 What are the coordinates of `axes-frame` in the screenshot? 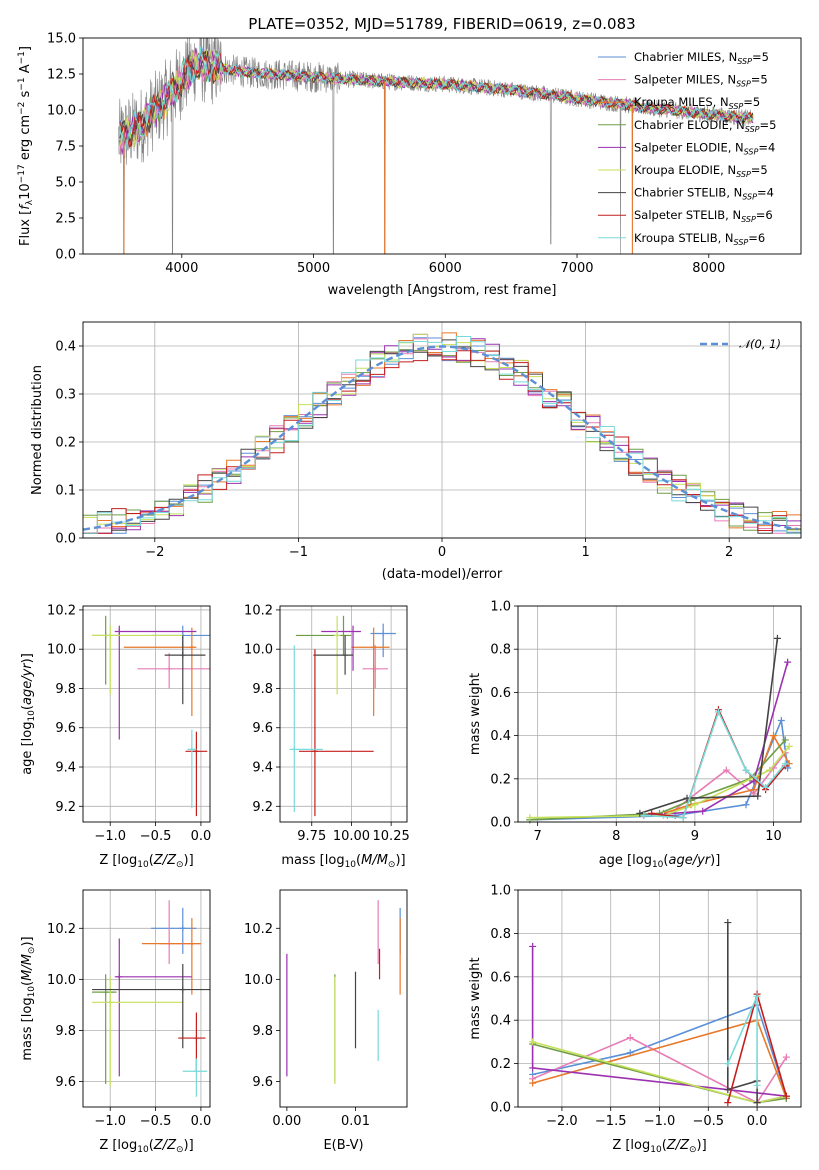 It's located at (146, 714).